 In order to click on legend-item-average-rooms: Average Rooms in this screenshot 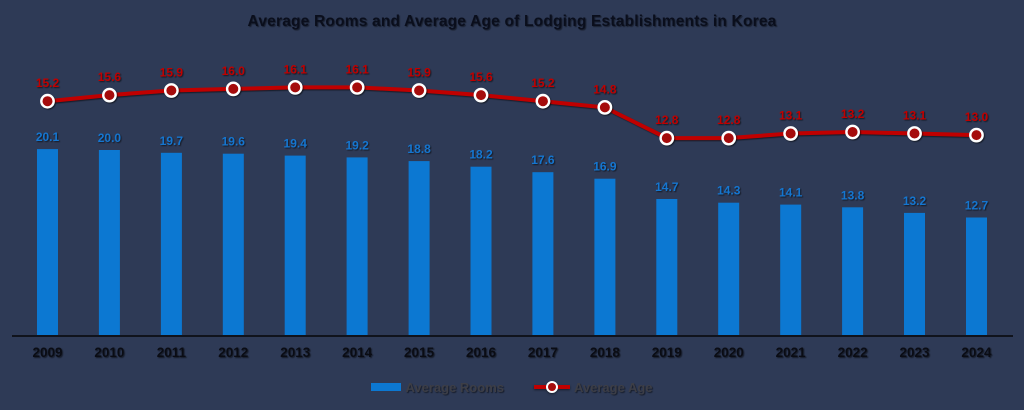, I will do `click(437, 387)`.